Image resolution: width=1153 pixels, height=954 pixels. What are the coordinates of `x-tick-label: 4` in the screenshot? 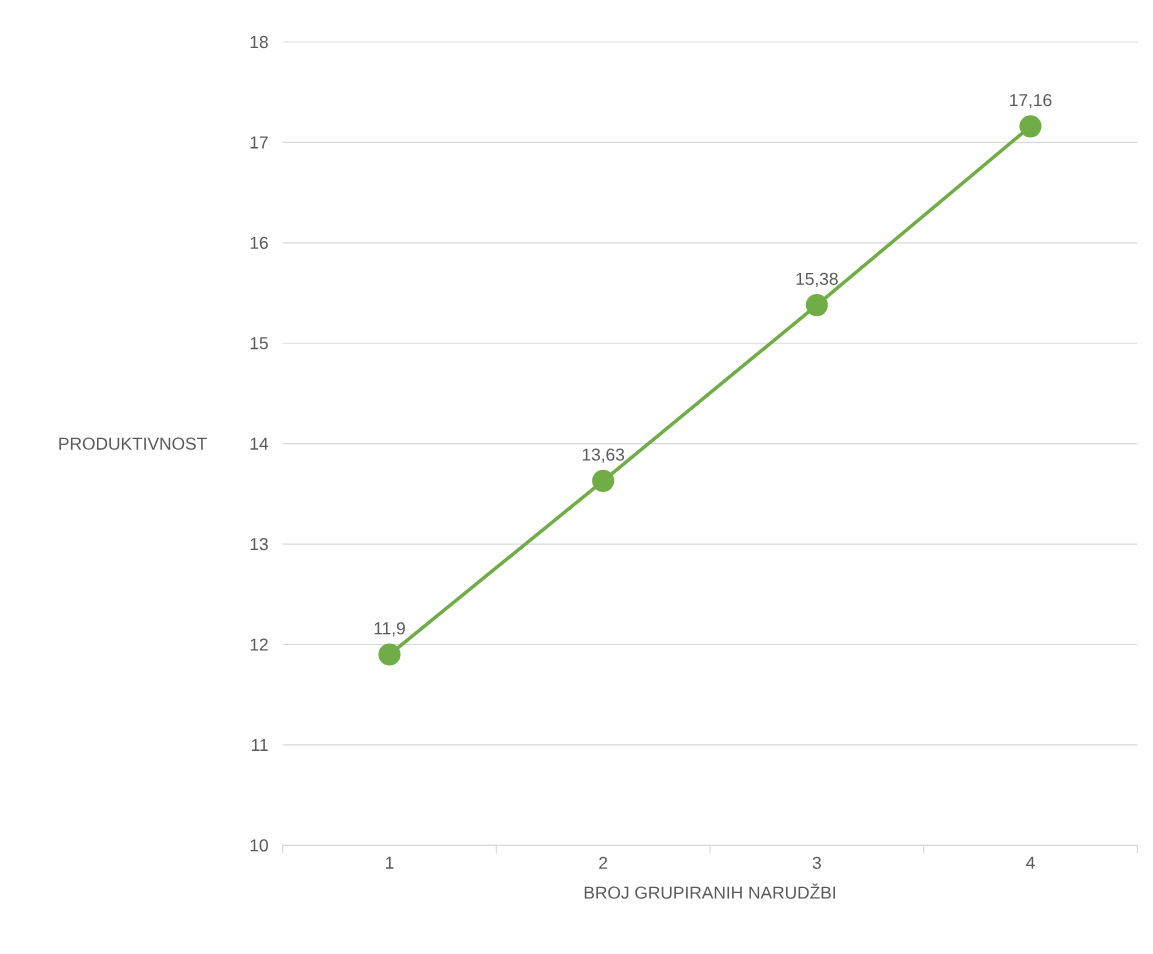 It's located at (1030, 862).